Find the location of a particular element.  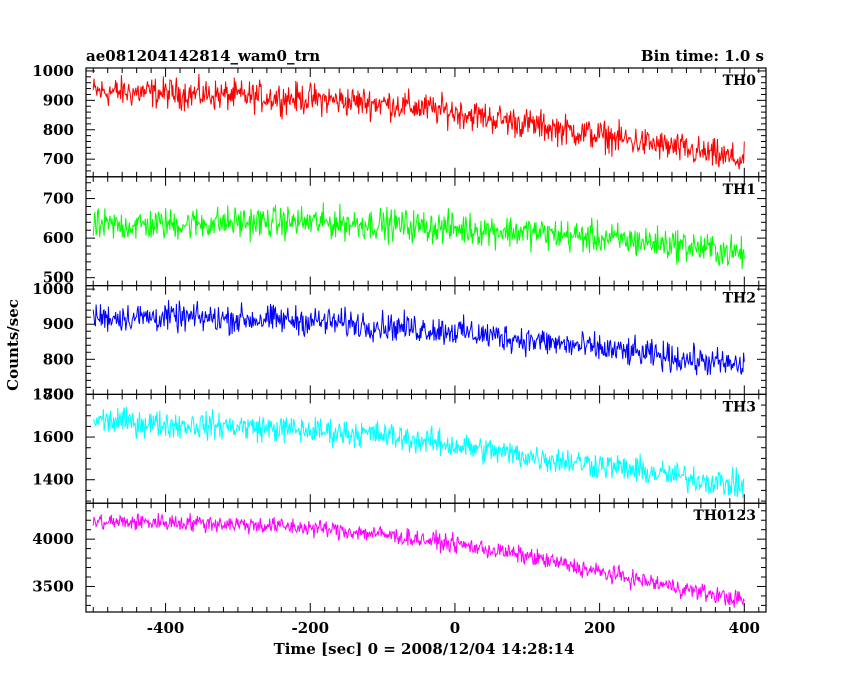

y-tick-label: 1400 is located at coordinates (53, 480).